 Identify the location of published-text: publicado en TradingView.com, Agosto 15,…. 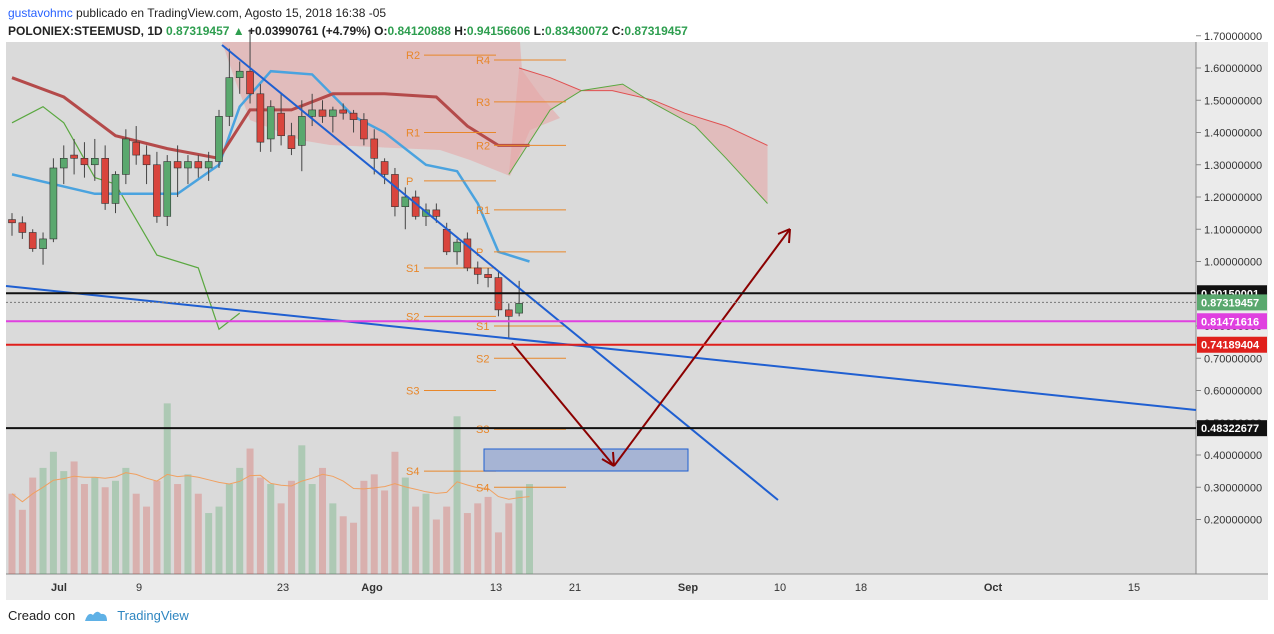
(231, 13).